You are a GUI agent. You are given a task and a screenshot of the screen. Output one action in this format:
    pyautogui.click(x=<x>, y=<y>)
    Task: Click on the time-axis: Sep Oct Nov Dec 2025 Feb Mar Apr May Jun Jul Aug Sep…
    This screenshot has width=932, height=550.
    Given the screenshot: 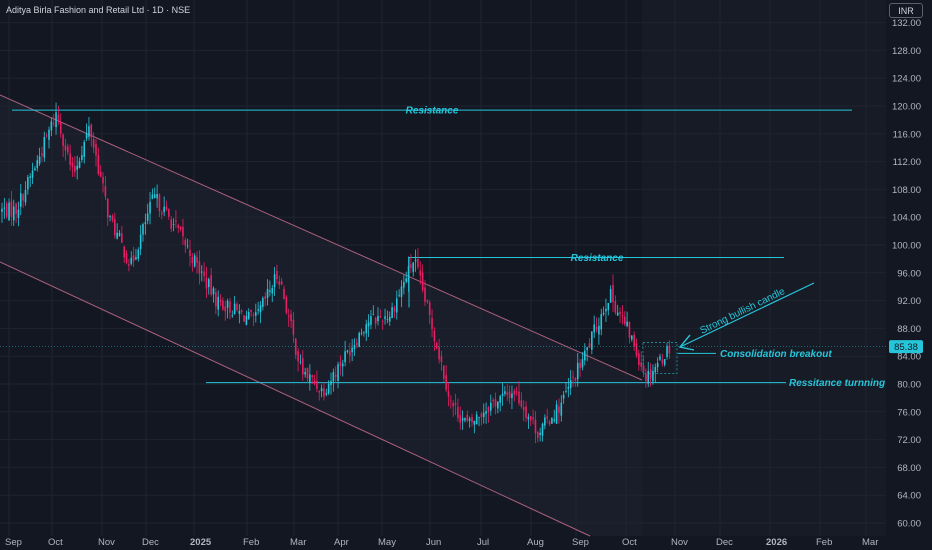 What is the action you would take?
    pyautogui.click(x=441, y=542)
    